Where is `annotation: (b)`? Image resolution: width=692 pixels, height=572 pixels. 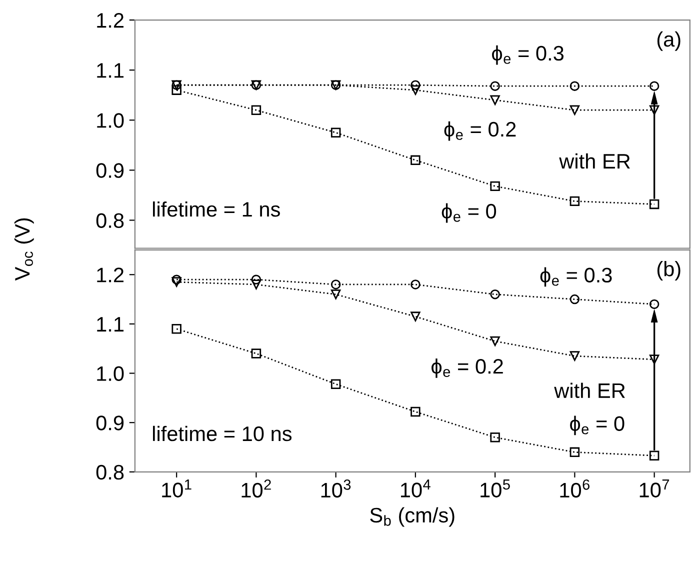
annotation: (b) is located at coordinates (668, 270).